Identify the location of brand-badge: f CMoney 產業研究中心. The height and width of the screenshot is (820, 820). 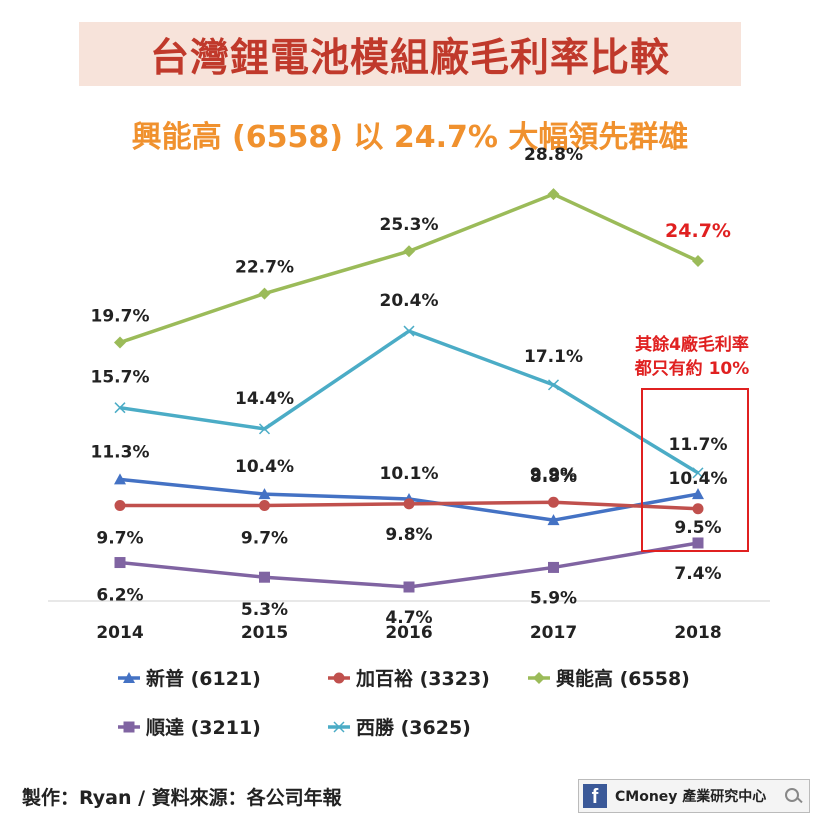
(694, 796).